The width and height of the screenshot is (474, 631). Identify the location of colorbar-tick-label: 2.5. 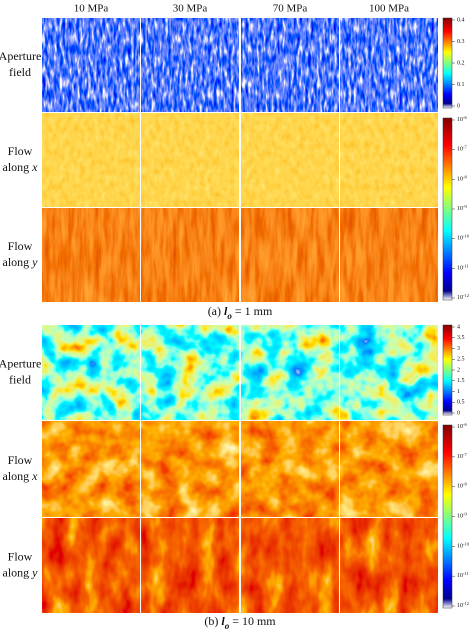
(461, 360).